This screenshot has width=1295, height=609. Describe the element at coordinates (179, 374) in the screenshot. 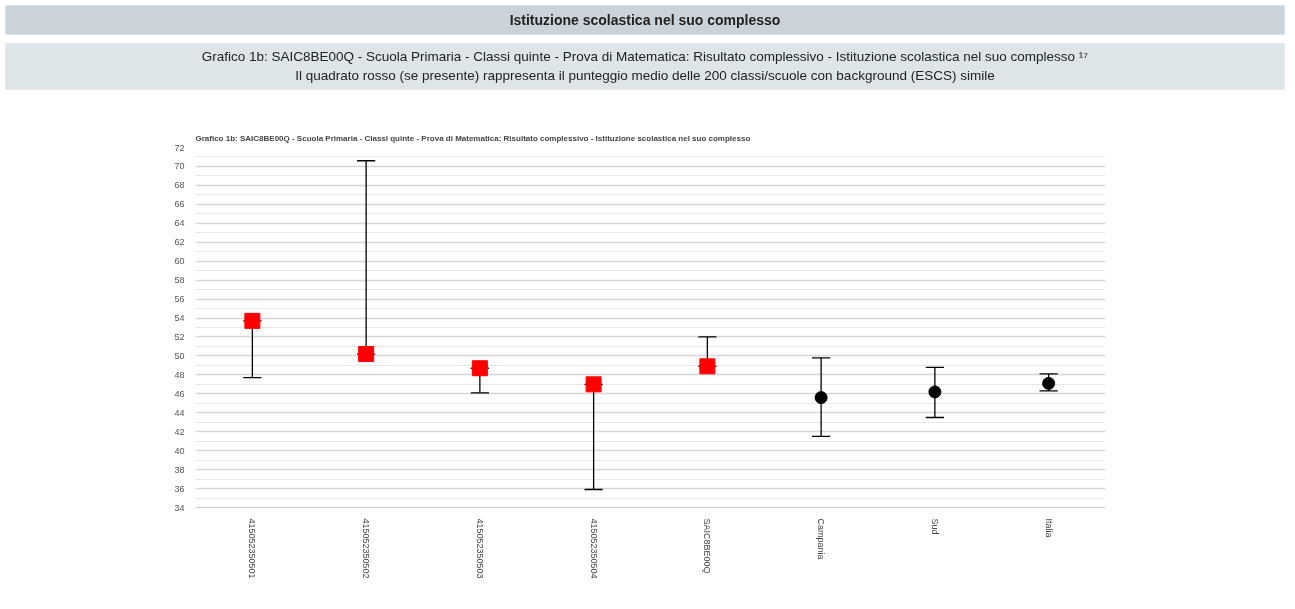

I see `y-tick-label: 48` at that location.